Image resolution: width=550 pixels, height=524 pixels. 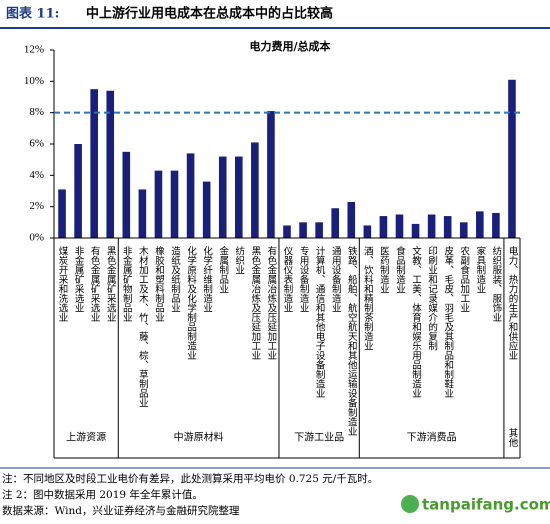 I want to click on x-tick-label: 纺织服装、服饰业, so click(x=496, y=283).